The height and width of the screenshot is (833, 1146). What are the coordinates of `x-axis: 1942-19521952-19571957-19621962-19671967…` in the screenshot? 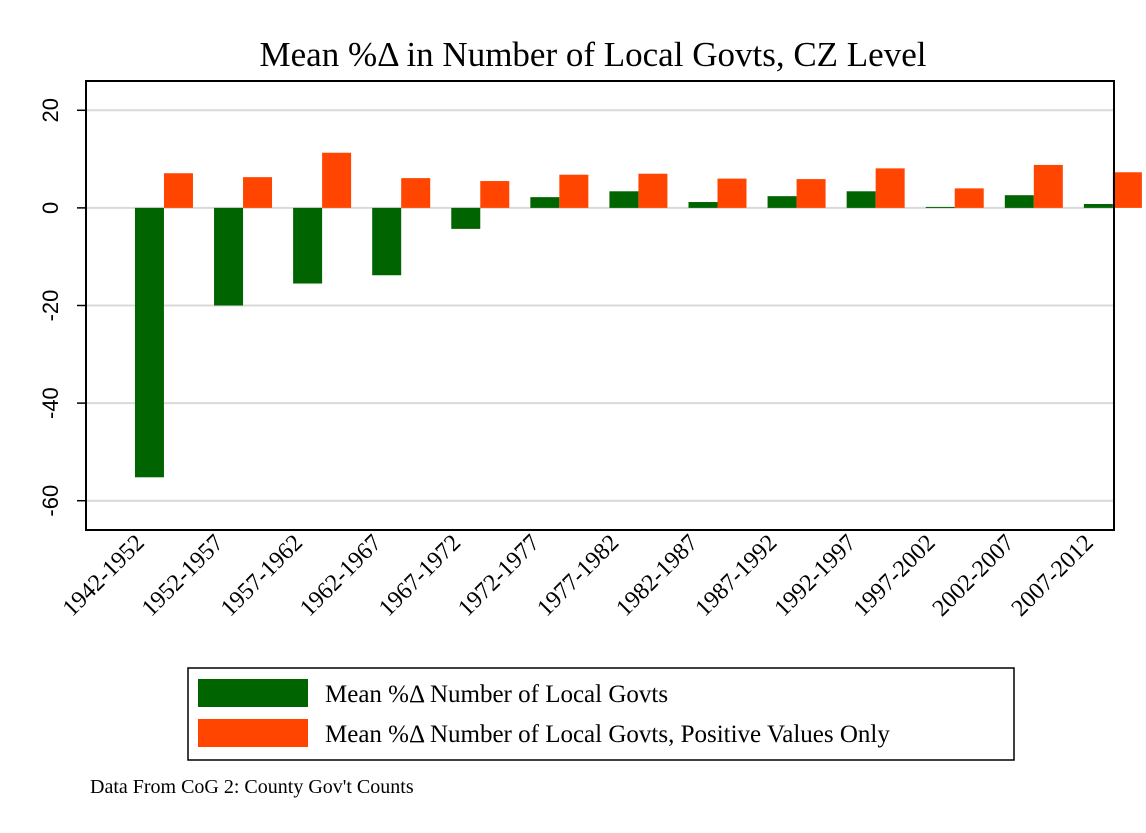 It's located at (578, 576).